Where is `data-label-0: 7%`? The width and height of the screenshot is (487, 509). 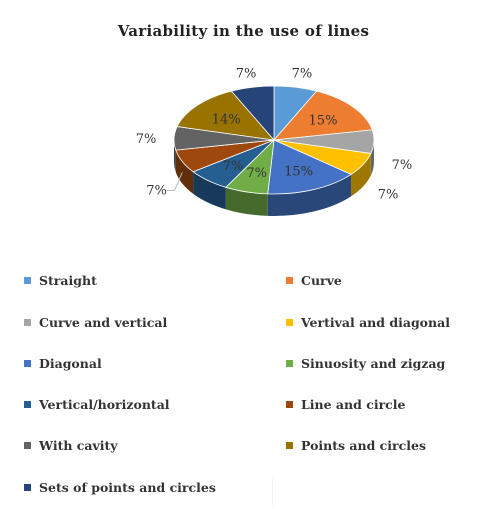 data-label-0: 7% is located at coordinates (302, 74).